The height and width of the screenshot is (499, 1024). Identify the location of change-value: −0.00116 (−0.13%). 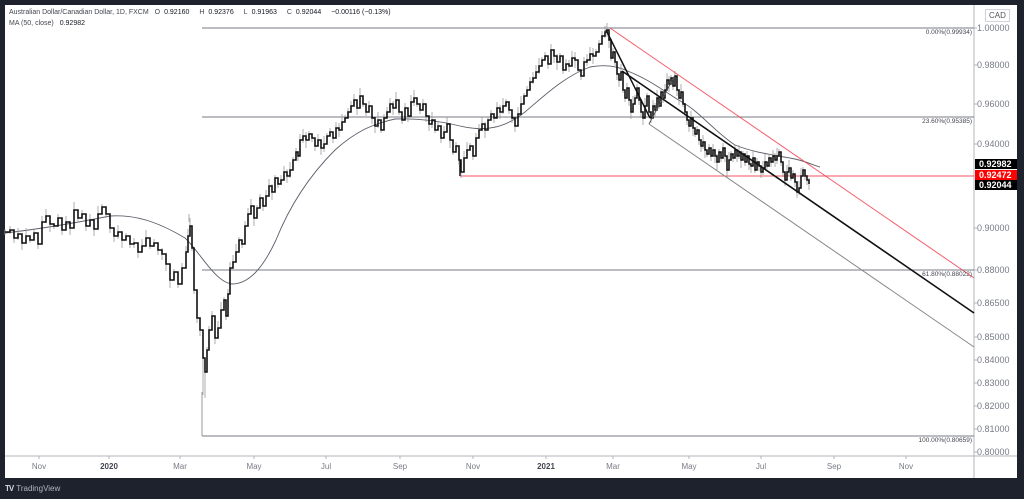
(361, 12).